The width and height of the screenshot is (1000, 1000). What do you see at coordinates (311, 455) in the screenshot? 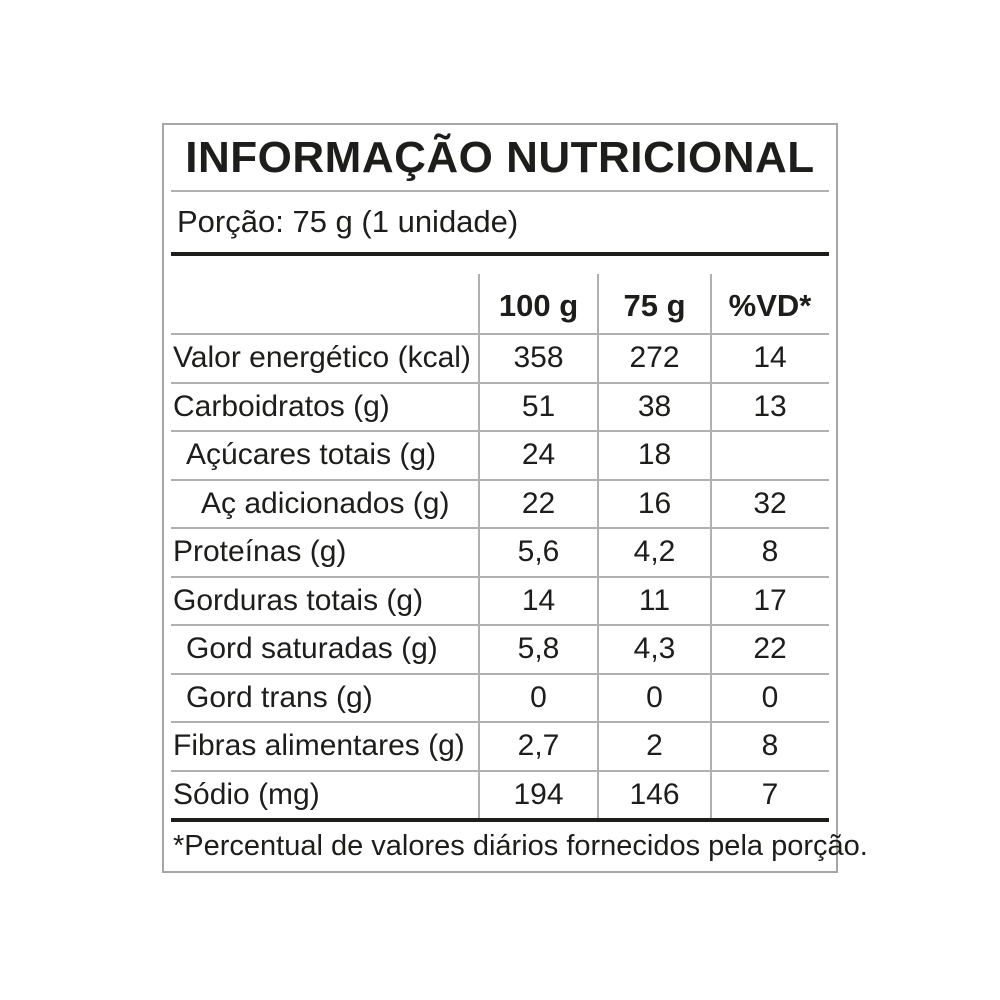
I see `row-label: Açúcares totais (g)` at bounding box center [311, 455].